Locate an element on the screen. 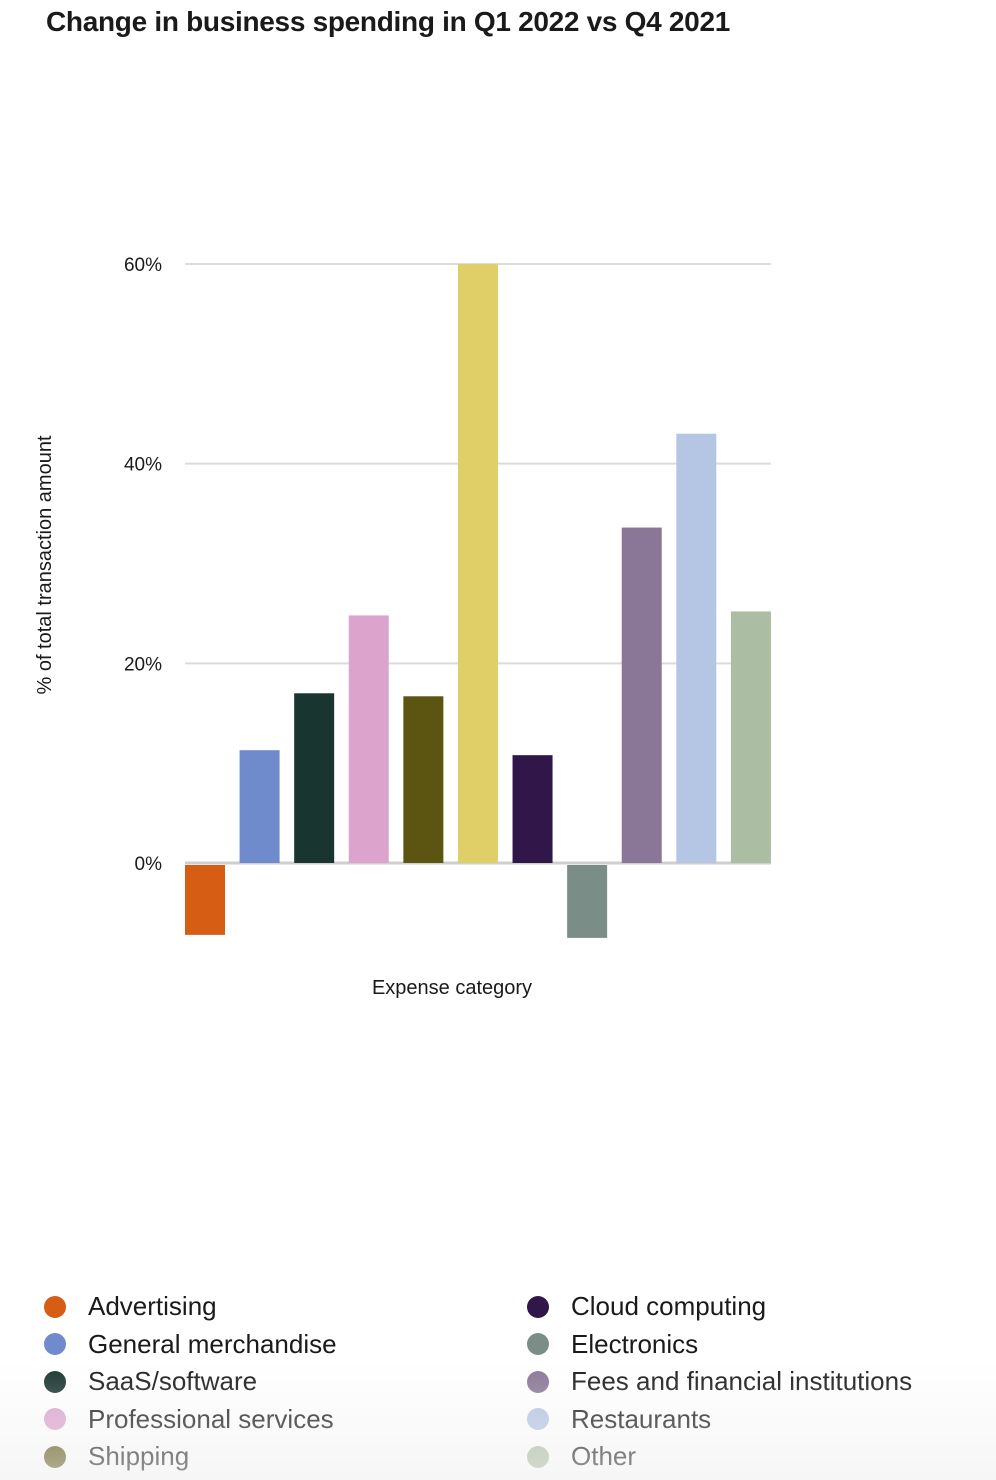 This screenshot has height=1480, width=996. legend-item: Other is located at coordinates (745, 1457).